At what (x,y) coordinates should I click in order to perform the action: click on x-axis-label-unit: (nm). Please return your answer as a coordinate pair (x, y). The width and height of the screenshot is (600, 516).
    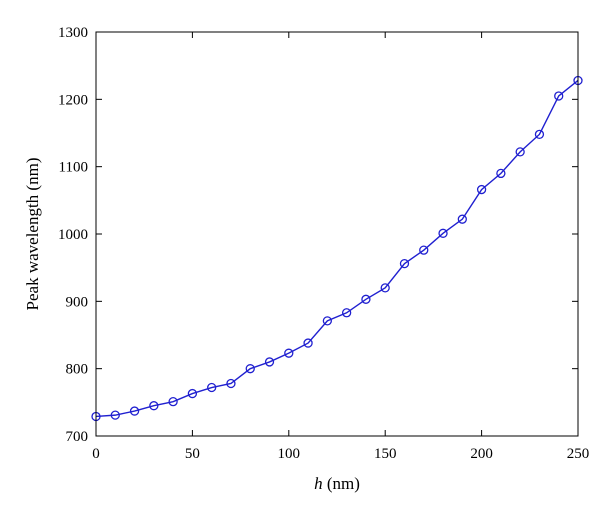
    Looking at the image, I should click on (341, 483).